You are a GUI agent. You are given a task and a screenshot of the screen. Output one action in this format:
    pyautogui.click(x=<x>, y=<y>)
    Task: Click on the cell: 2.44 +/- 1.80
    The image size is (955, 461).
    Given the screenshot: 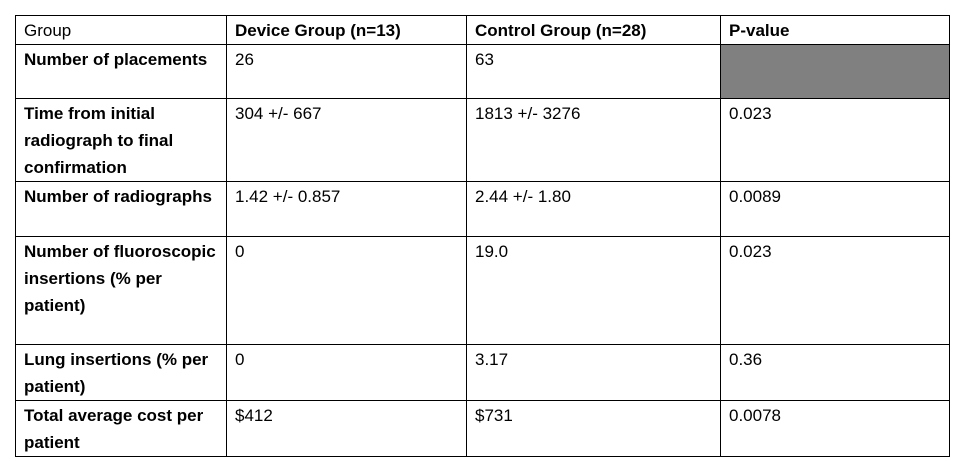 What is the action you would take?
    pyautogui.click(x=593, y=209)
    